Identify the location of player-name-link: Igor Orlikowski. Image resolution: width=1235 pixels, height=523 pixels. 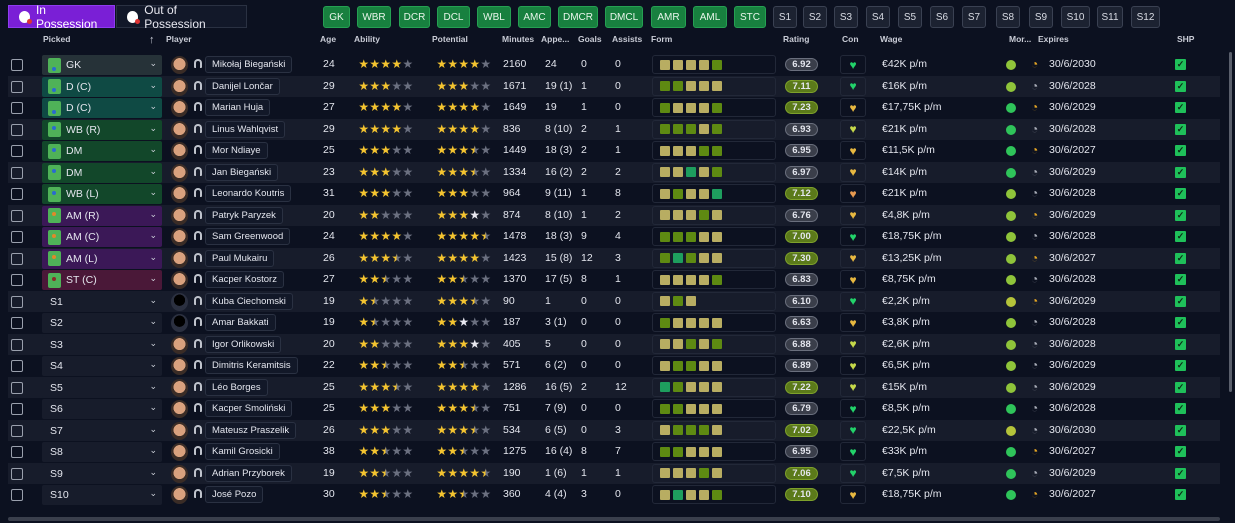
(243, 344).